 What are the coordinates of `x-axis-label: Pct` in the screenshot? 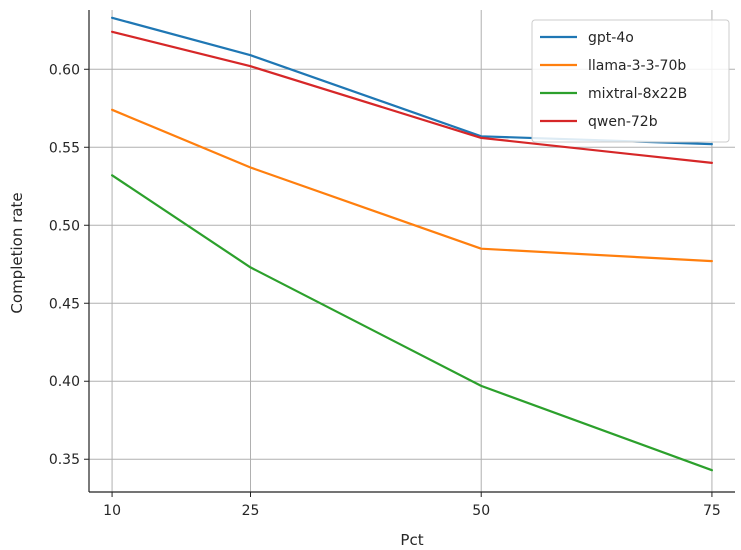 It's located at (411, 540).